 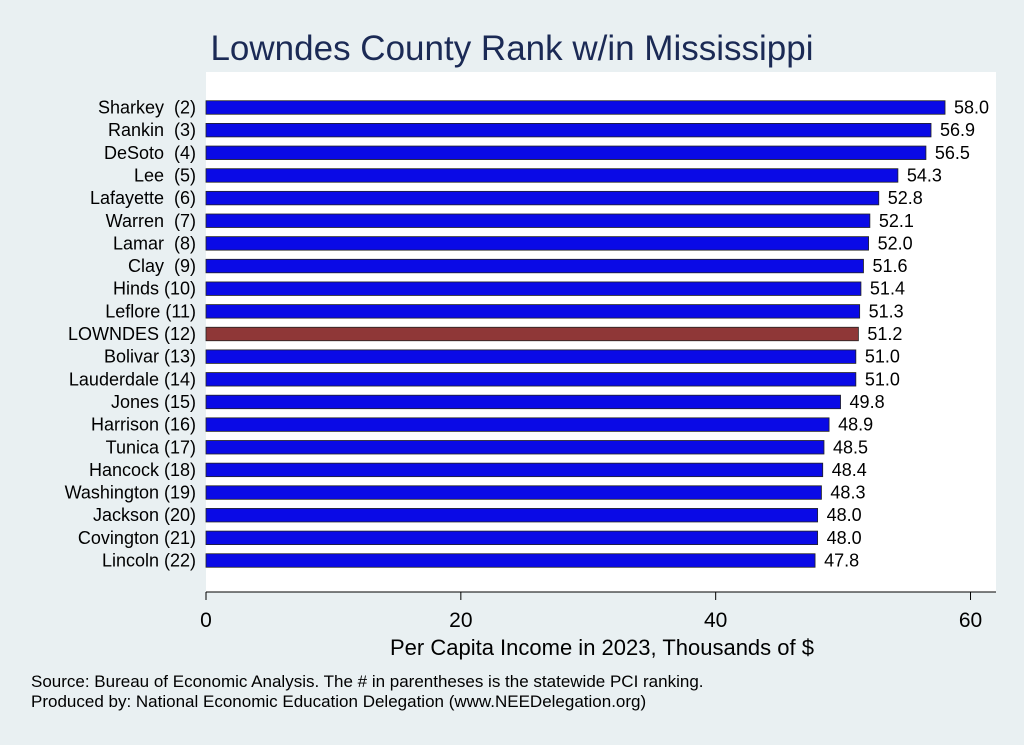 What do you see at coordinates (151, 221) in the screenshot?
I see `category-label: Warren (7)` at bounding box center [151, 221].